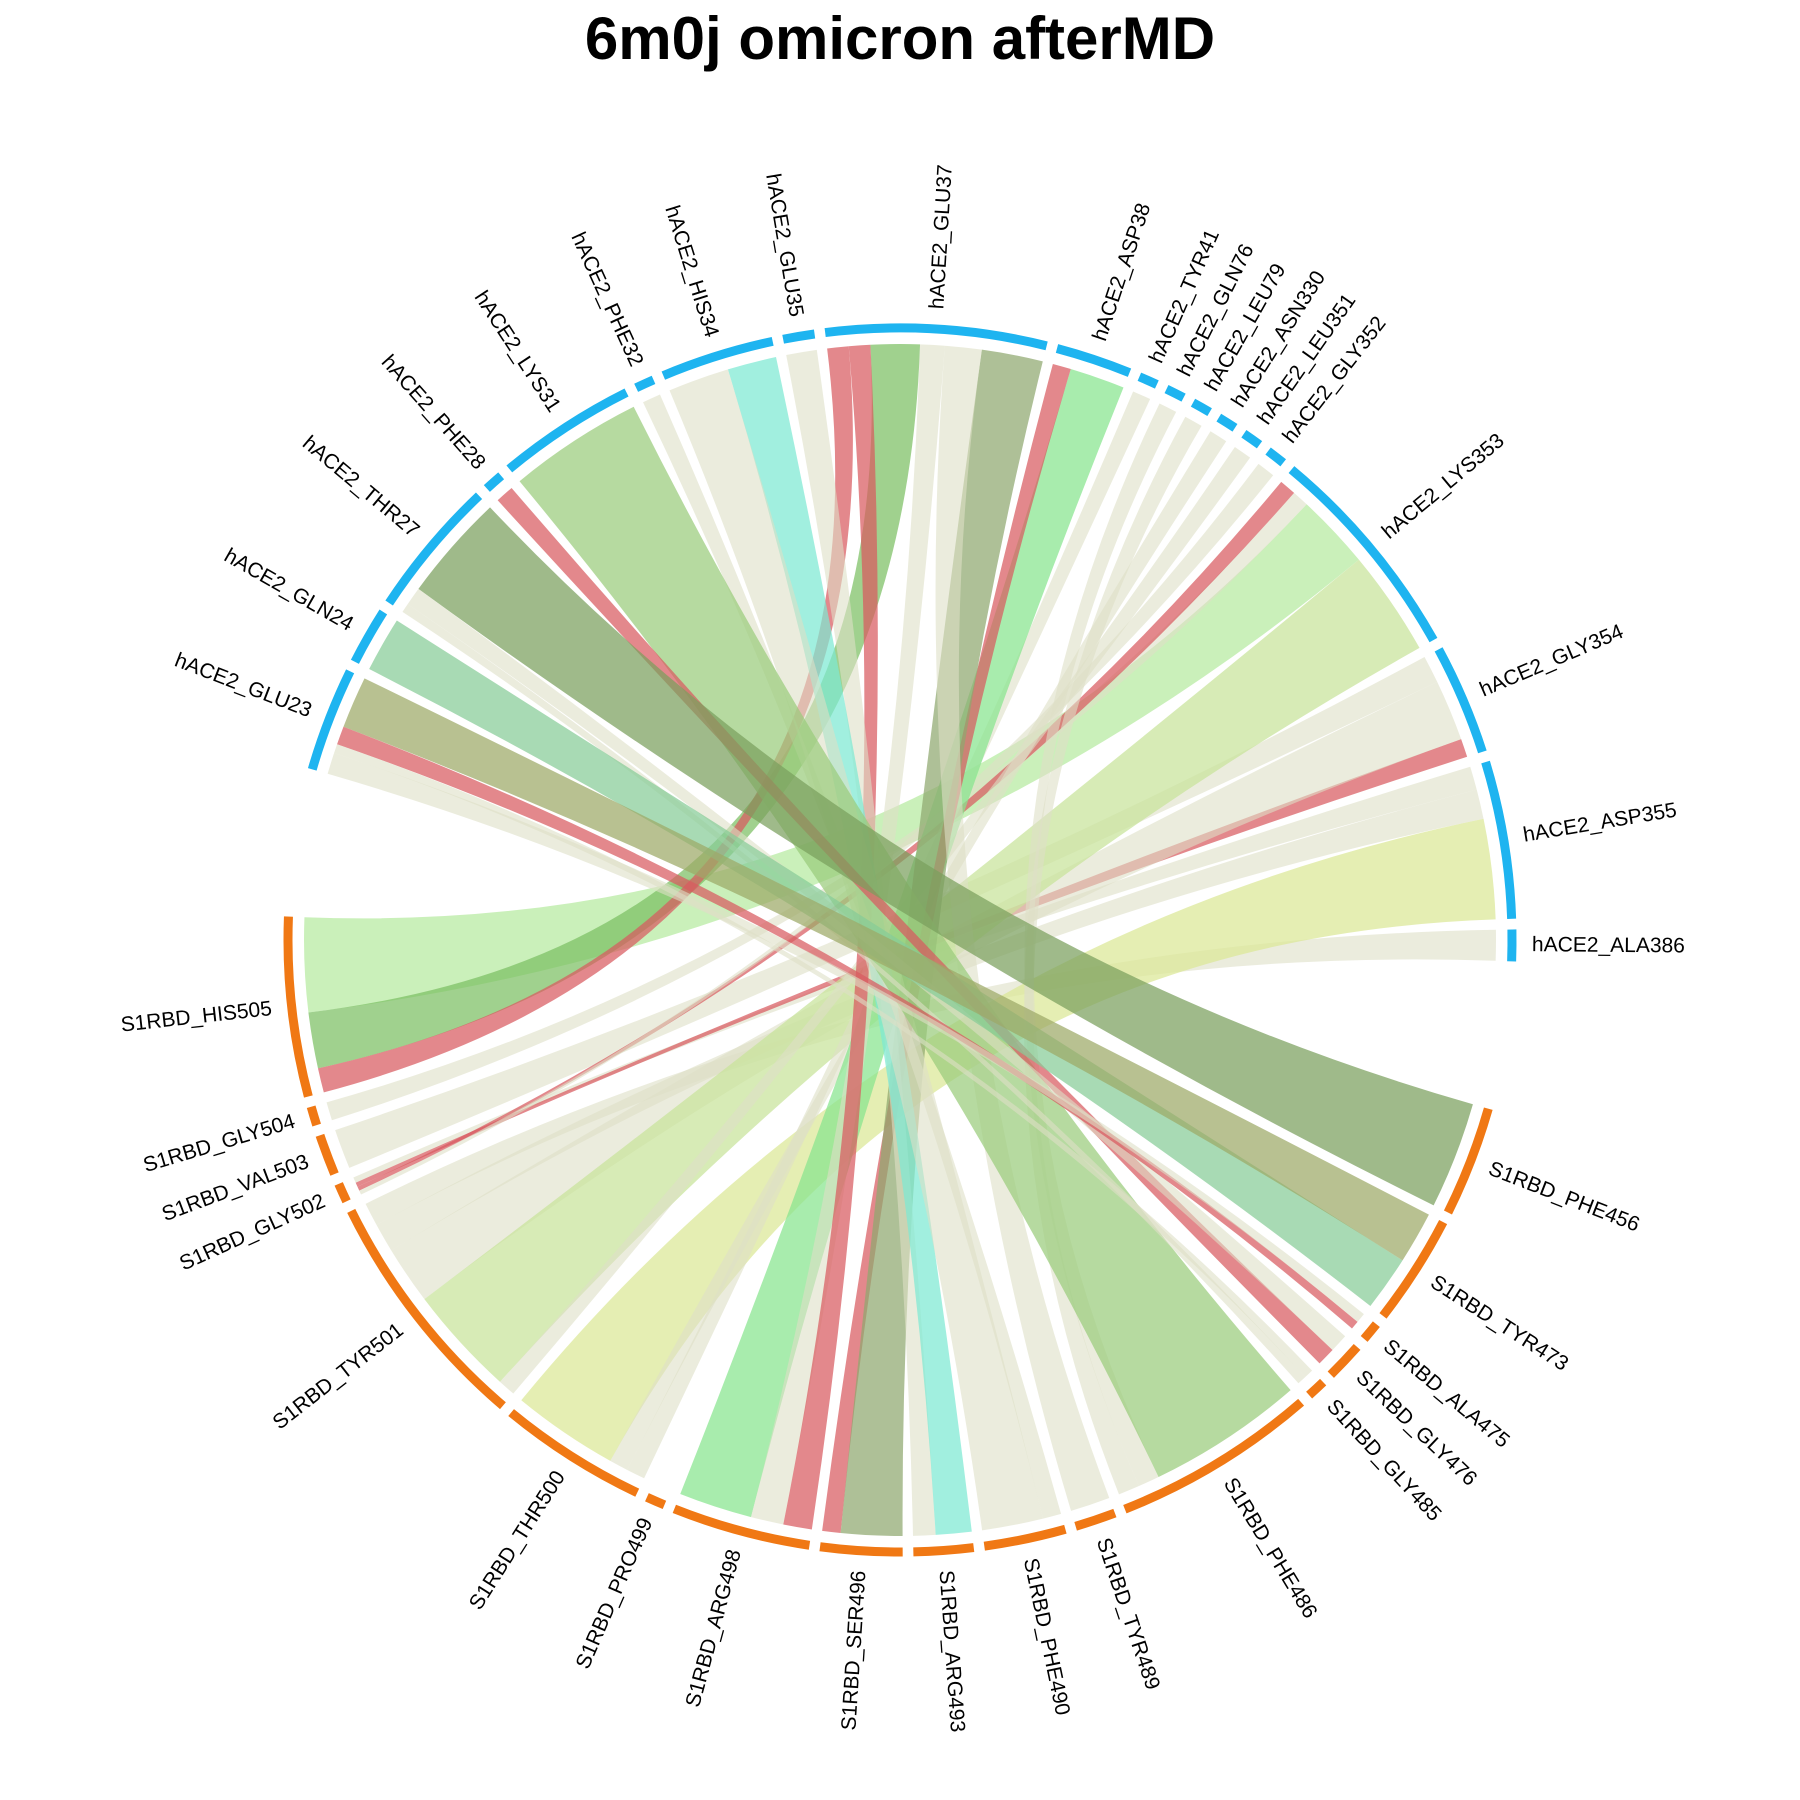 Image resolution: width=1800 pixels, height=1800 pixels. Describe the element at coordinates (1370, 1331) in the screenshot. I see `sector-track-s1rbd_ala475` at that location.